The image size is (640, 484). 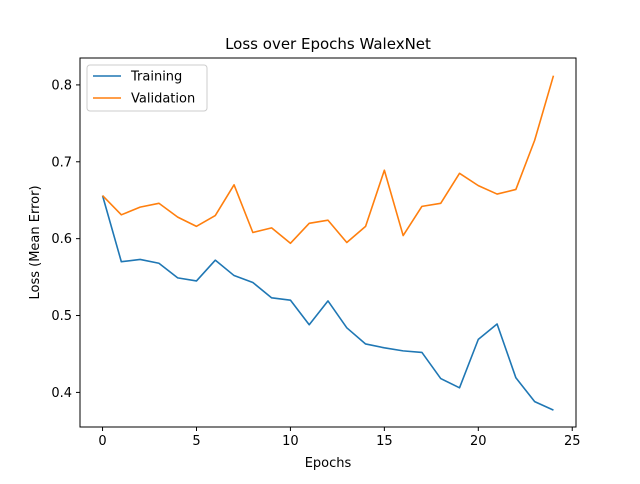 What do you see at coordinates (163, 99) in the screenshot?
I see `legend-label-validation: Validation` at bounding box center [163, 99].